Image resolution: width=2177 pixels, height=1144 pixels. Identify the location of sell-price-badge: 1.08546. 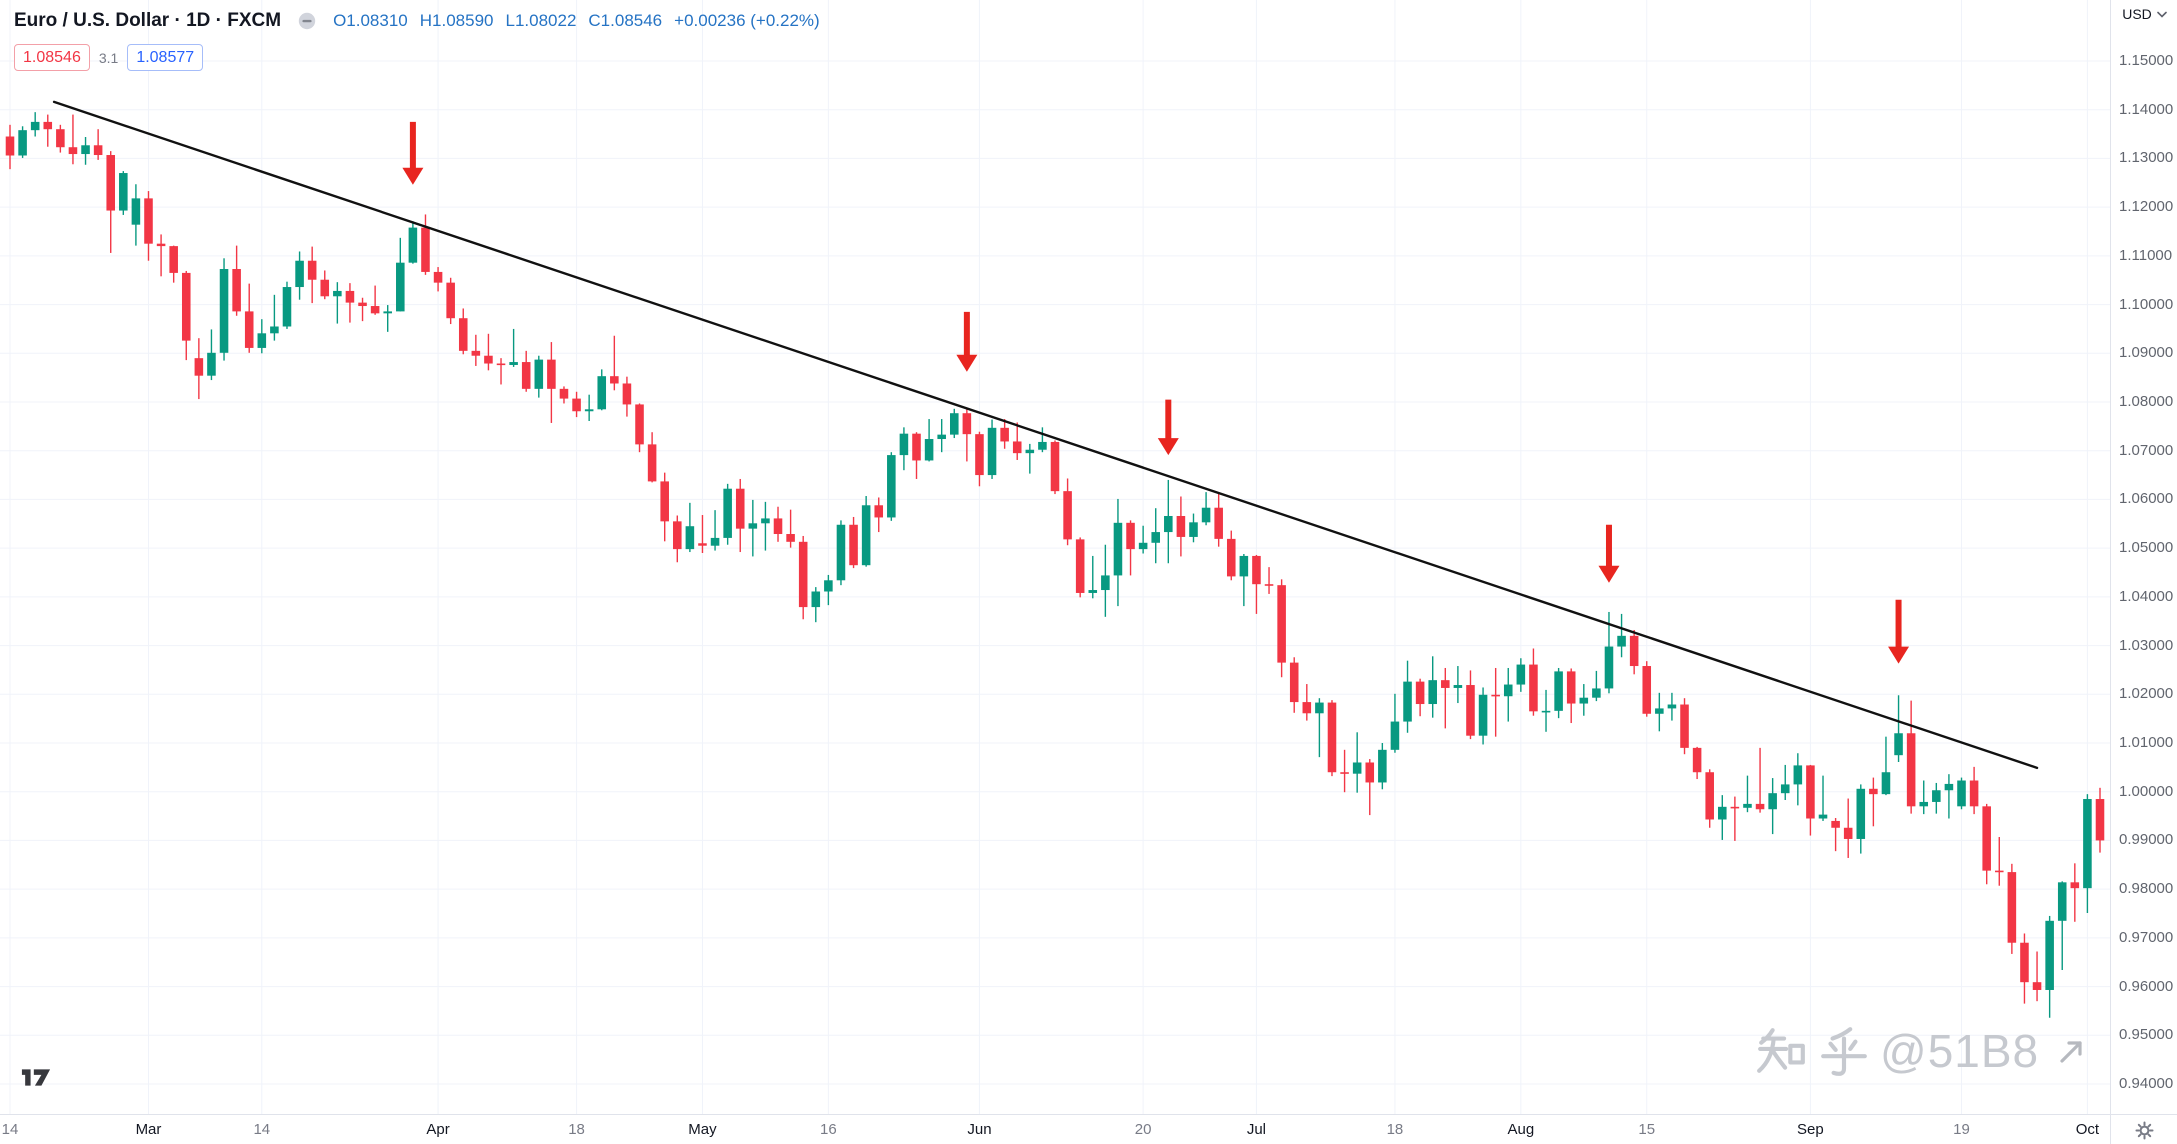
(52, 57).